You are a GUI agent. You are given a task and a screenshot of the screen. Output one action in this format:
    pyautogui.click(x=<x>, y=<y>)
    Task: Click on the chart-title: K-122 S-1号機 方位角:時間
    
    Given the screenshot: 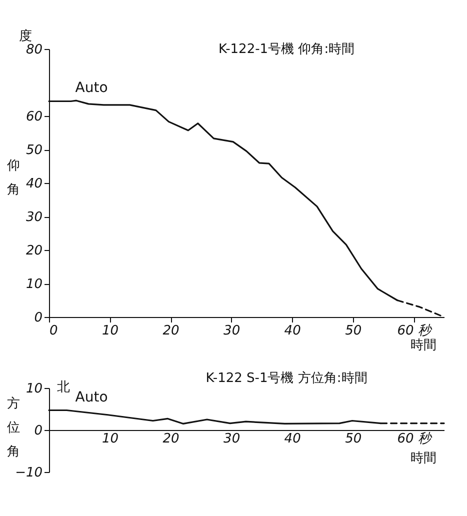 What is the action you would take?
    pyautogui.click(x=287, y=378)
    